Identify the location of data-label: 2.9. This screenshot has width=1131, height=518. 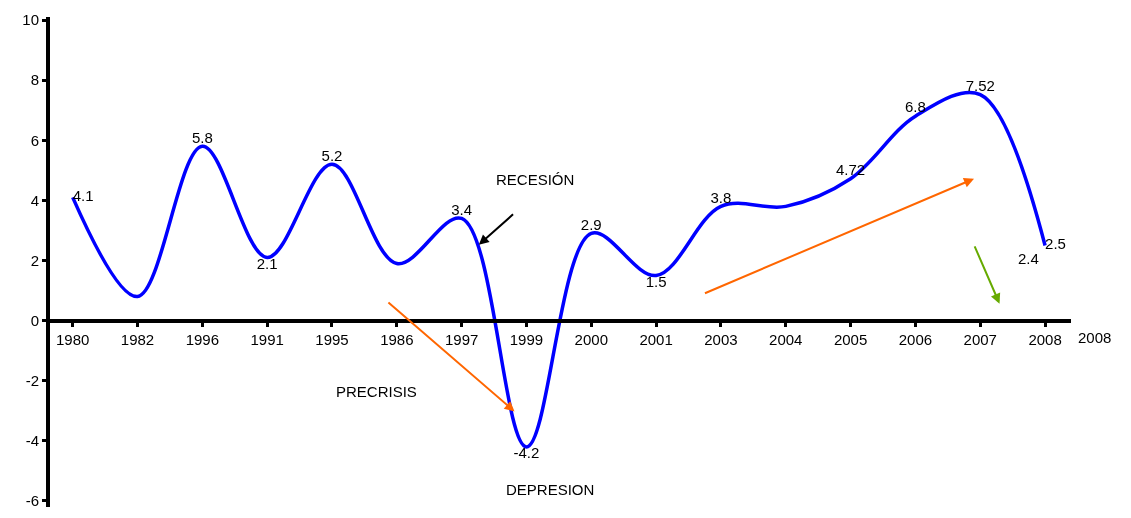
(591, 224).